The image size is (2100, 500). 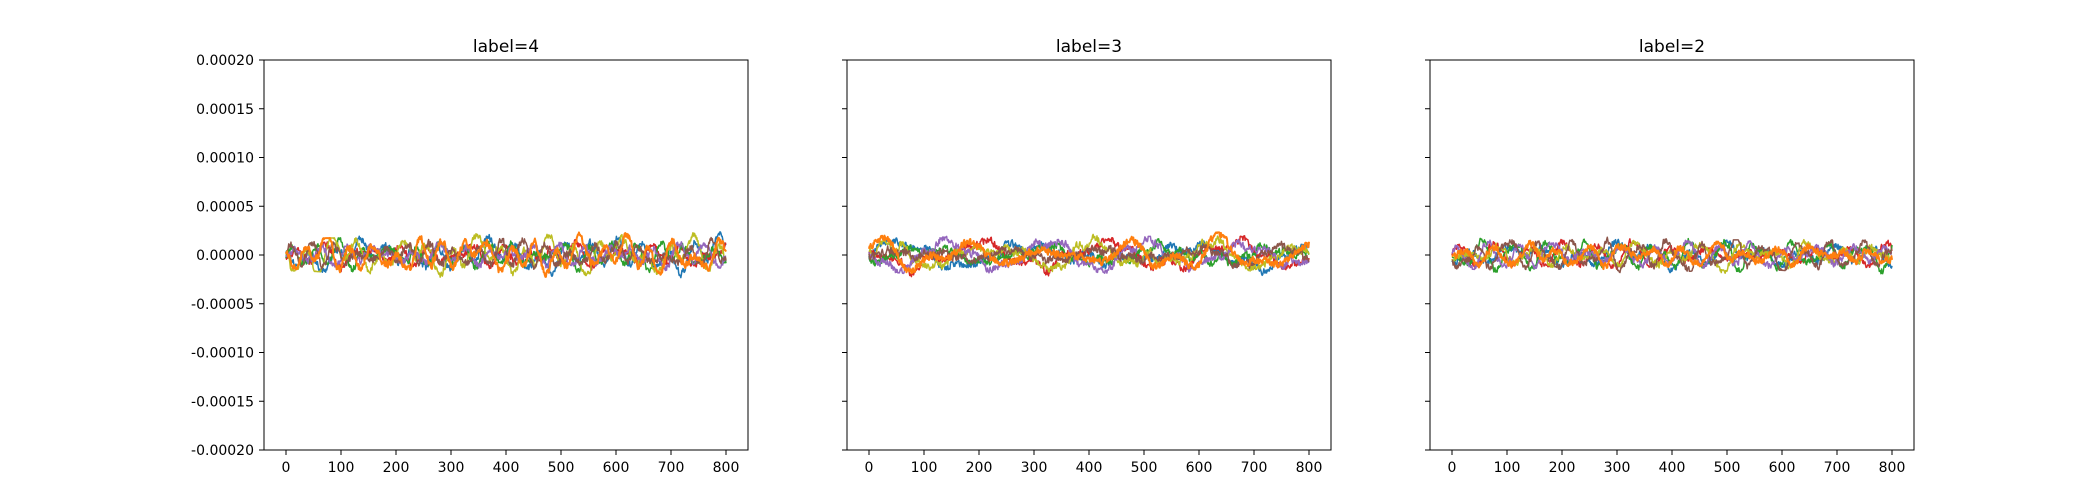 I want to click on y-tick-label: -0.00005, so click(x=222, y=305).